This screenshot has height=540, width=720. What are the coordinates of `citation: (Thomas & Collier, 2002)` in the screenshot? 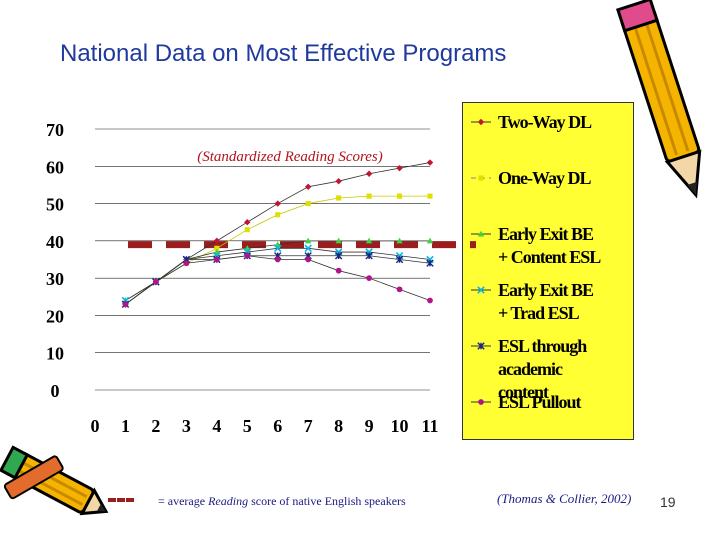 It's located at (564, 498).